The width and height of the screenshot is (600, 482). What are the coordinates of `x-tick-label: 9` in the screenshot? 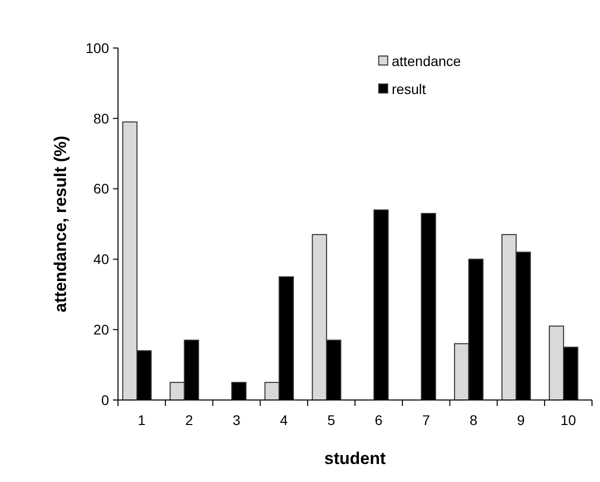 It's located at (521, 420).